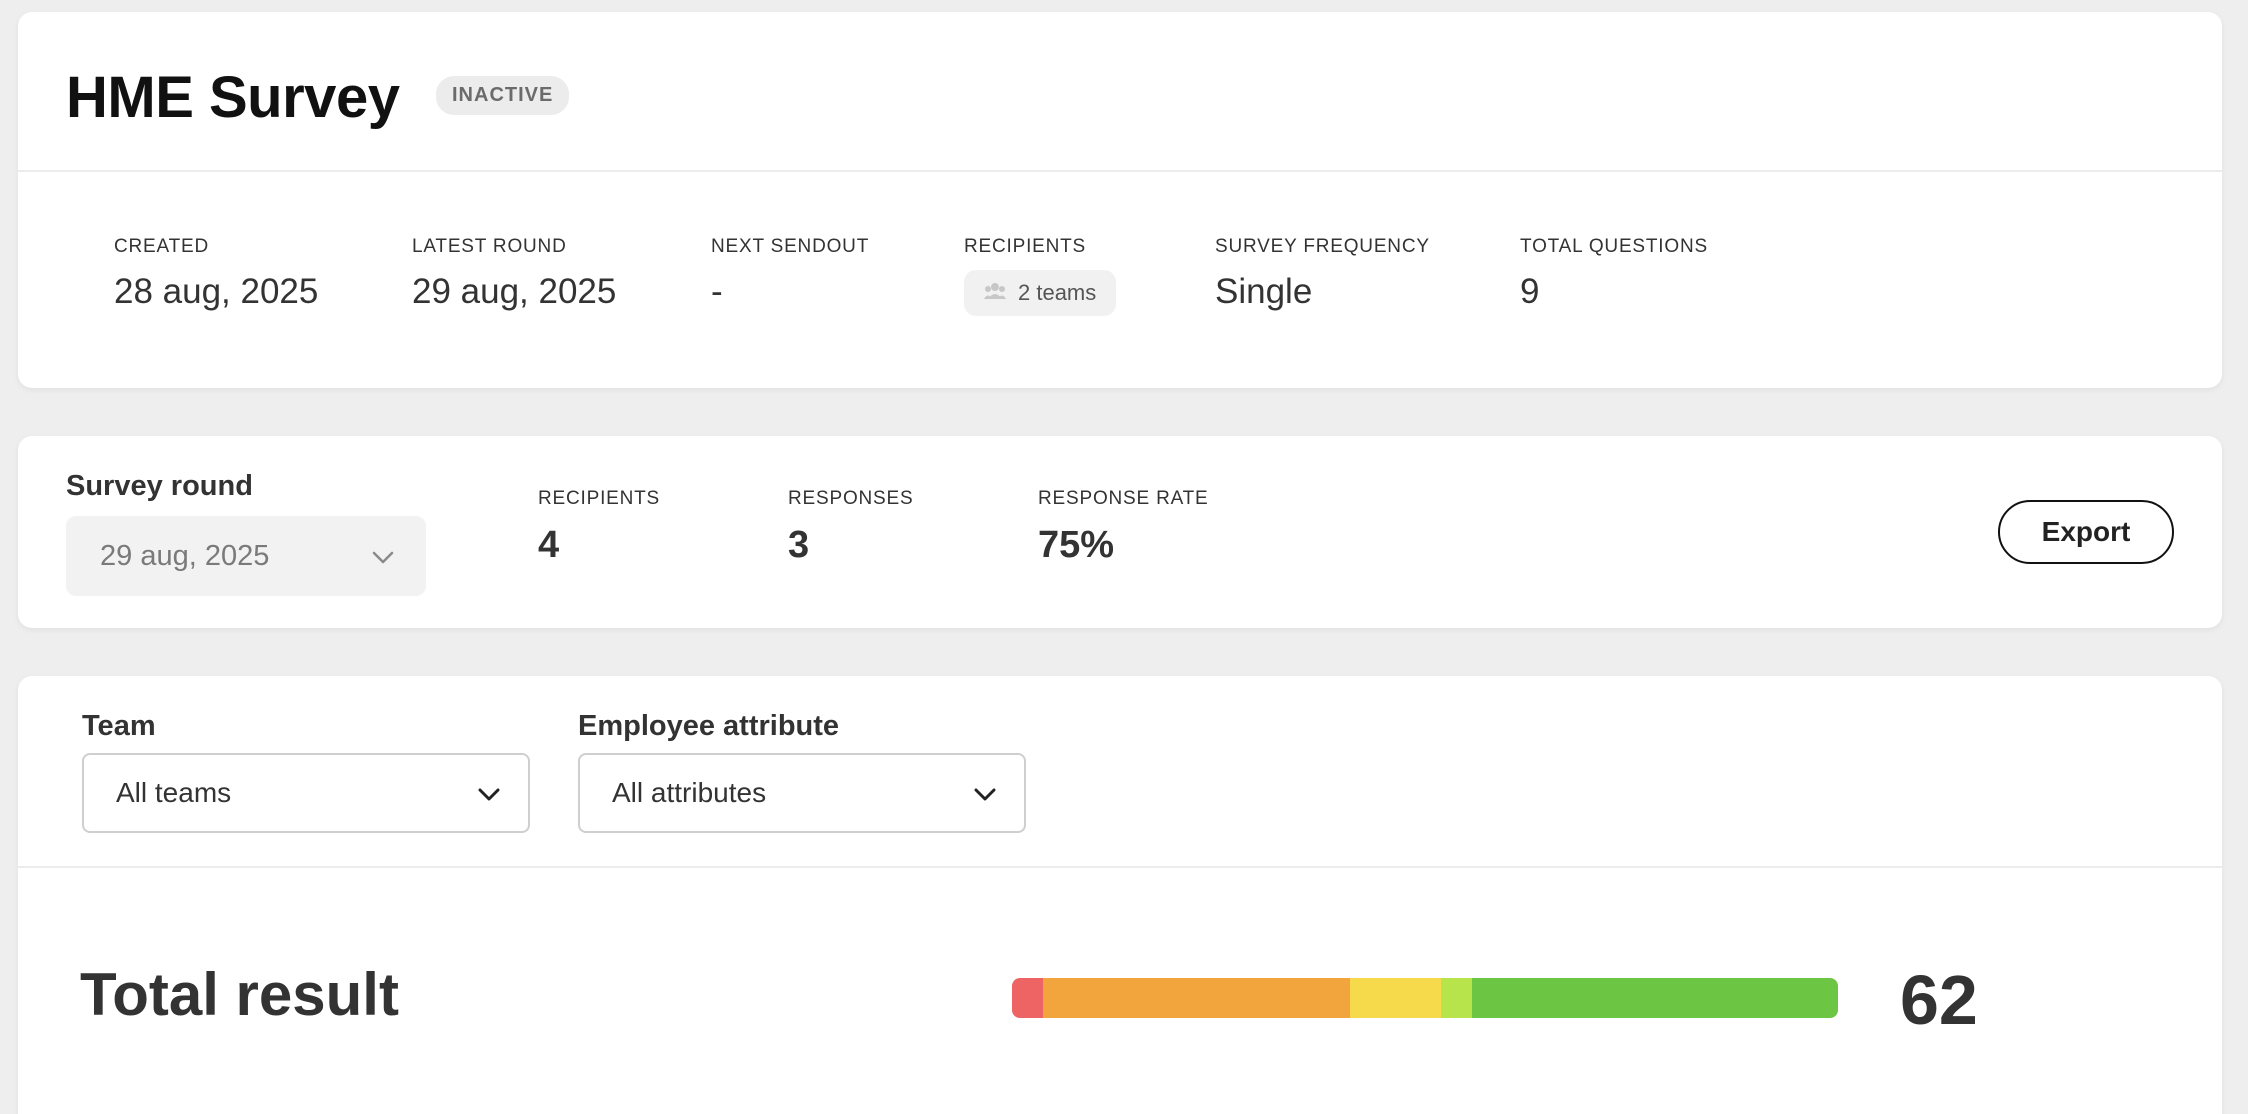 This screenshot has height=1114, width=2248. What do you see at coordinates (159, 486) in the screenshot?
I see `survey-round-label: Survey round` at bounding box center [159, 486].